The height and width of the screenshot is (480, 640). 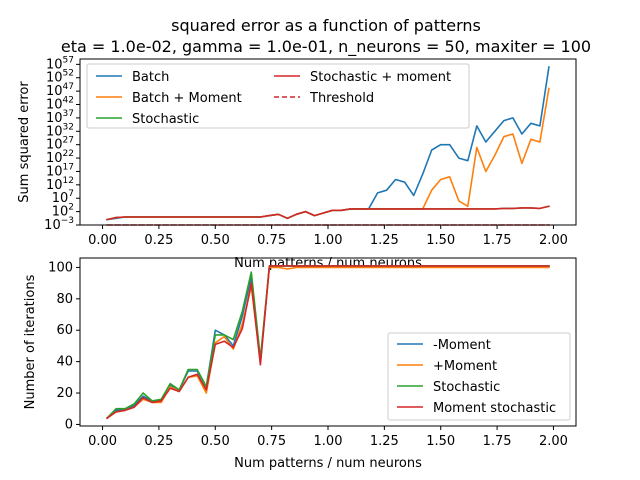 What do you see at coordinates (553, 441) in the screenshot?
I see `iterations-x-tick-label: 2.00` at bounding box center [553, 441].